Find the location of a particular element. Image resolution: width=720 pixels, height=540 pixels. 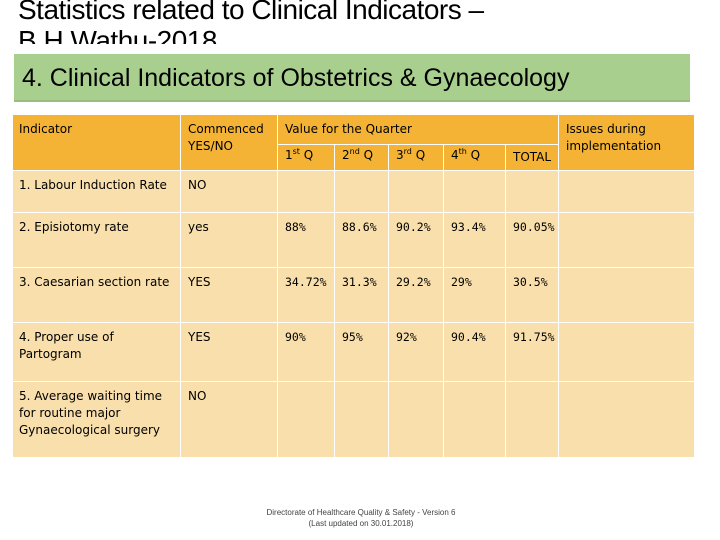

indicator-cell: 4. Proper use of Partogram is located at coordinates (96, 352).